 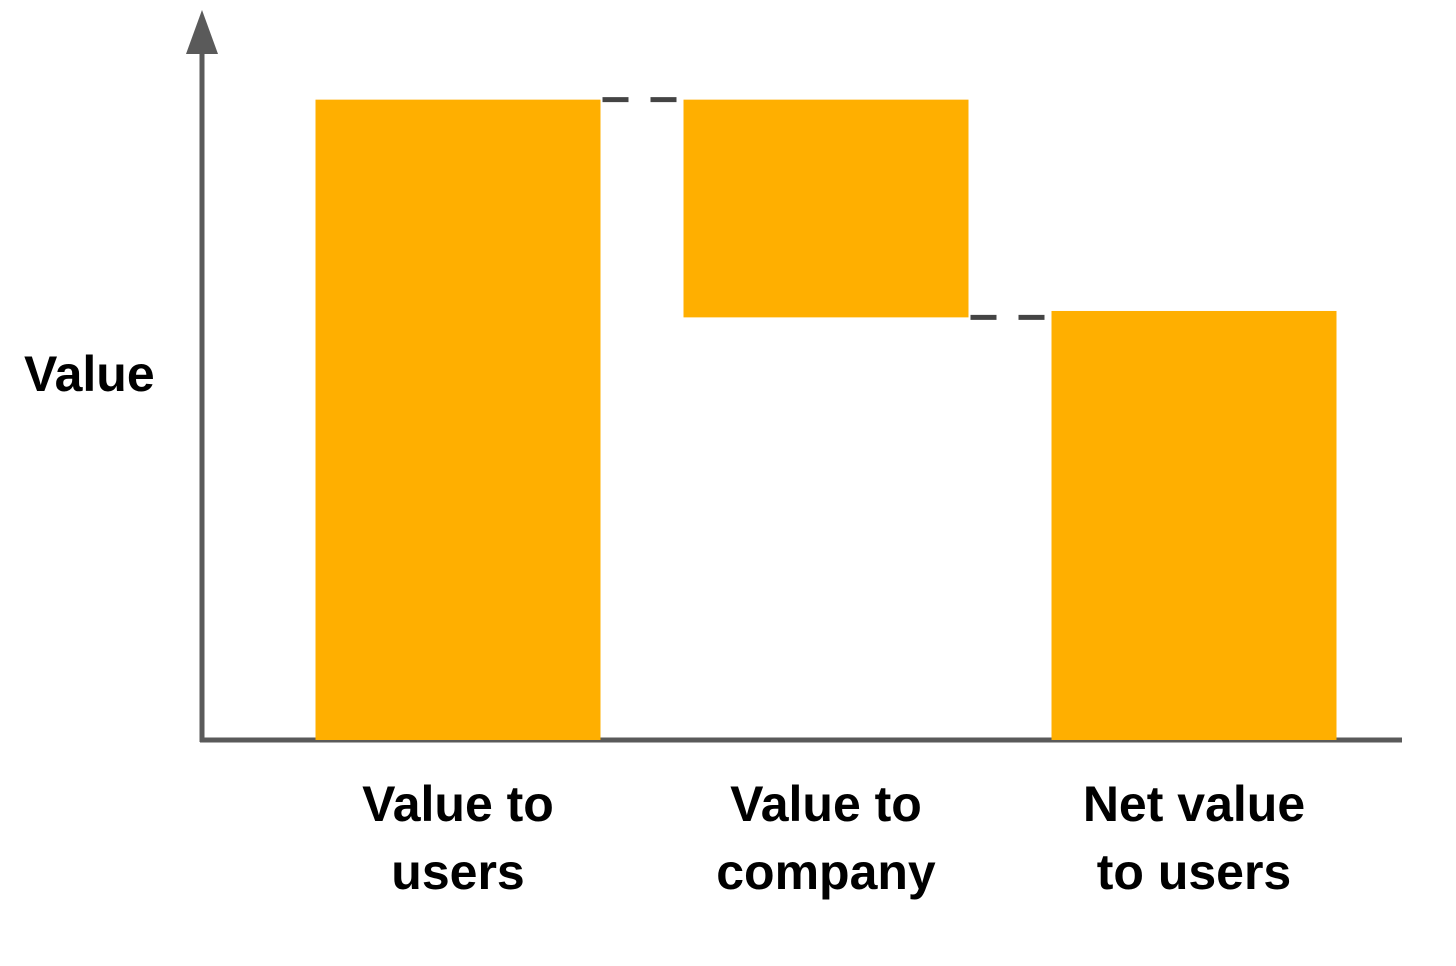 What do you see at coordinates (1194, 838) in the screenshot?
I see `x-tick-label: Net value to users` at bounding box center [1194, 838].